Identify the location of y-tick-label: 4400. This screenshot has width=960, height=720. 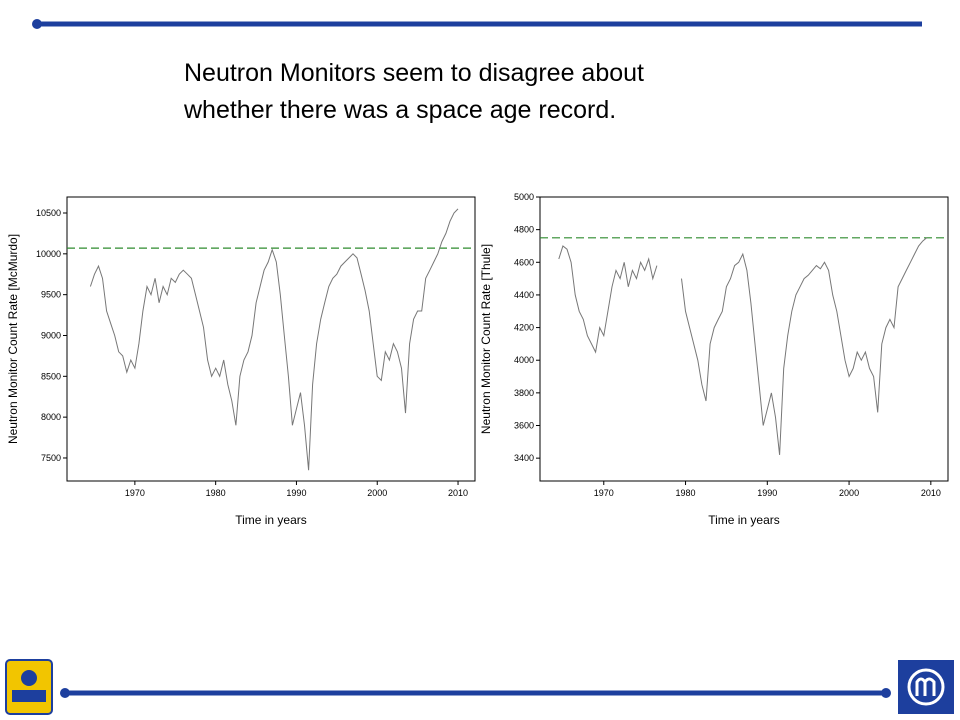
(524, 295).